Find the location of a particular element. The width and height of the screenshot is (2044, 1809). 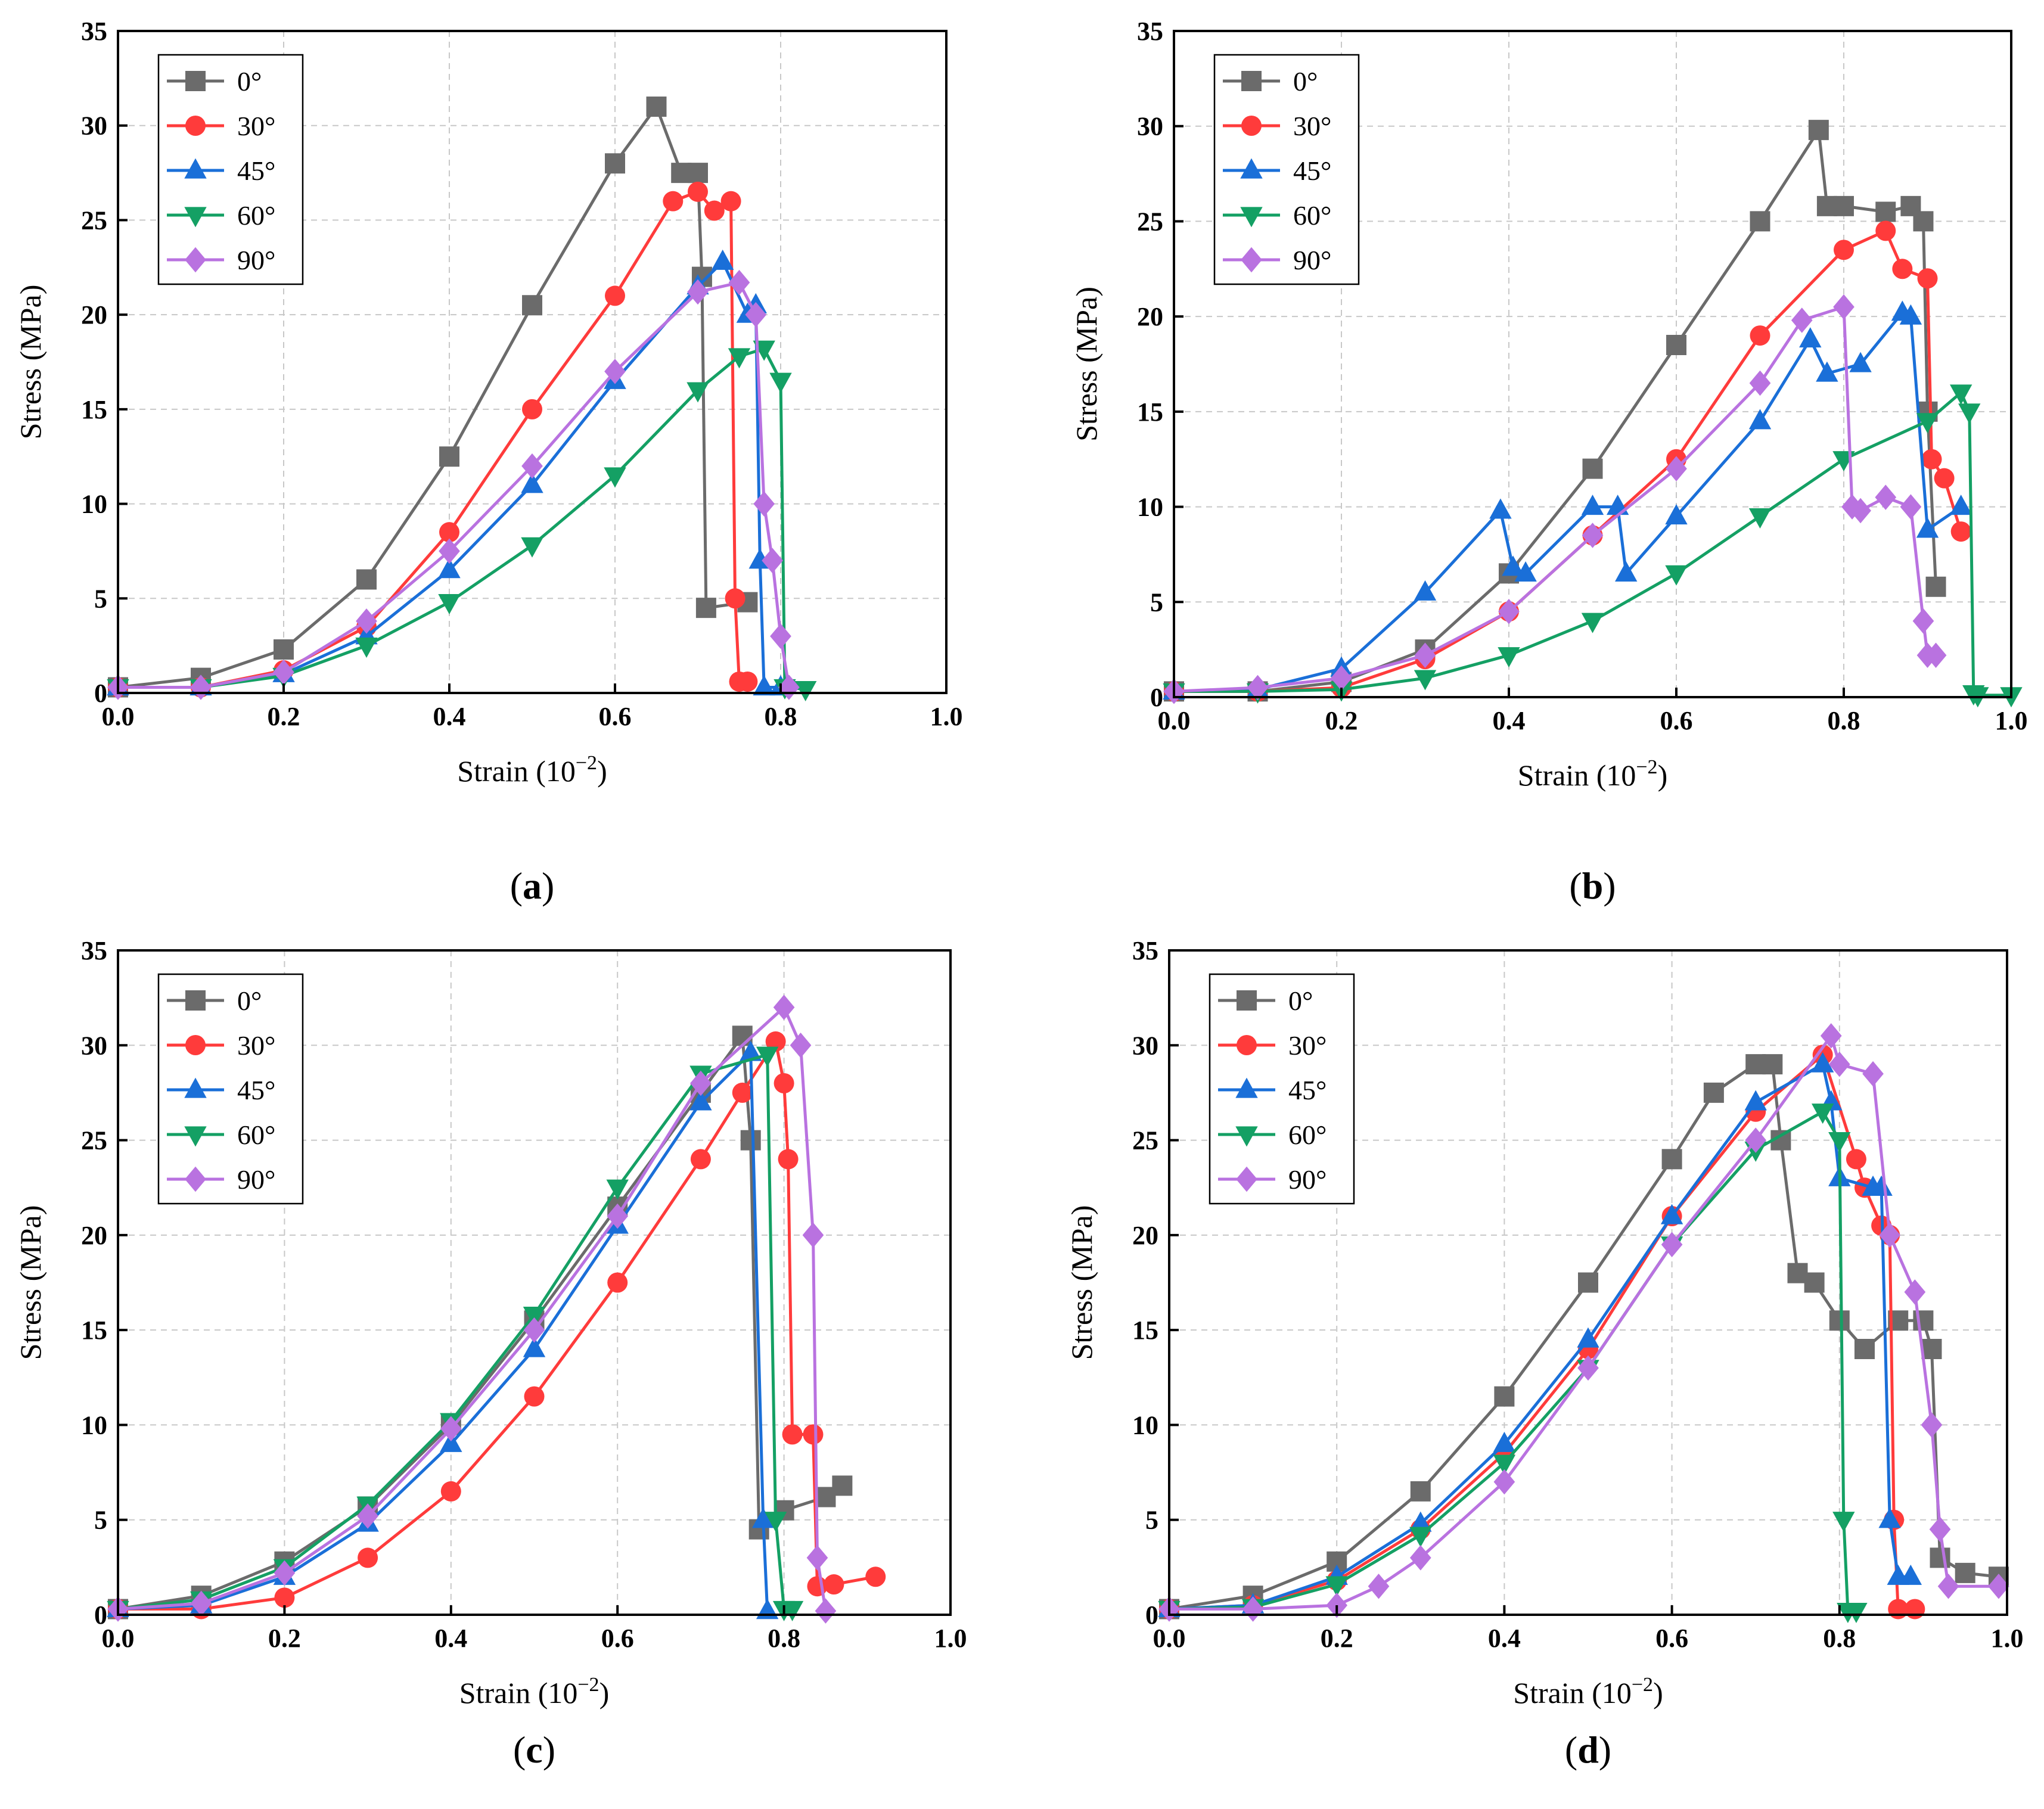

legend-label: 90° is located at coordinates (1312, 260).